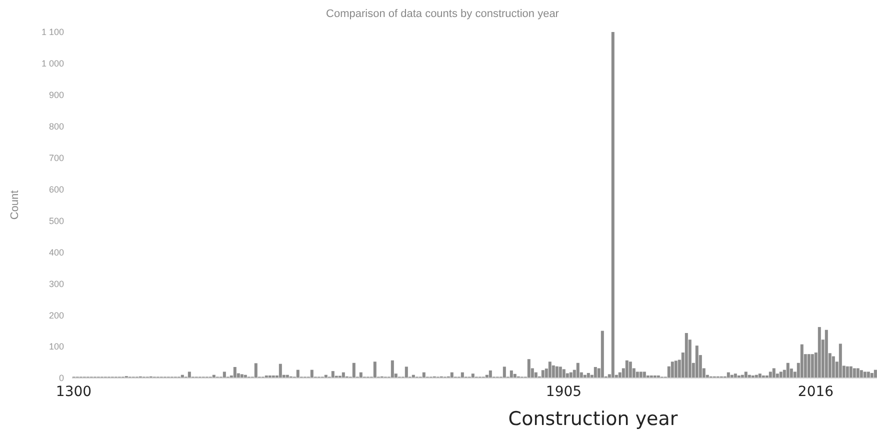  Describe the element at coordinates (593, 419) in the screenshot. I see `x-axis-title: Construction year` at that location.